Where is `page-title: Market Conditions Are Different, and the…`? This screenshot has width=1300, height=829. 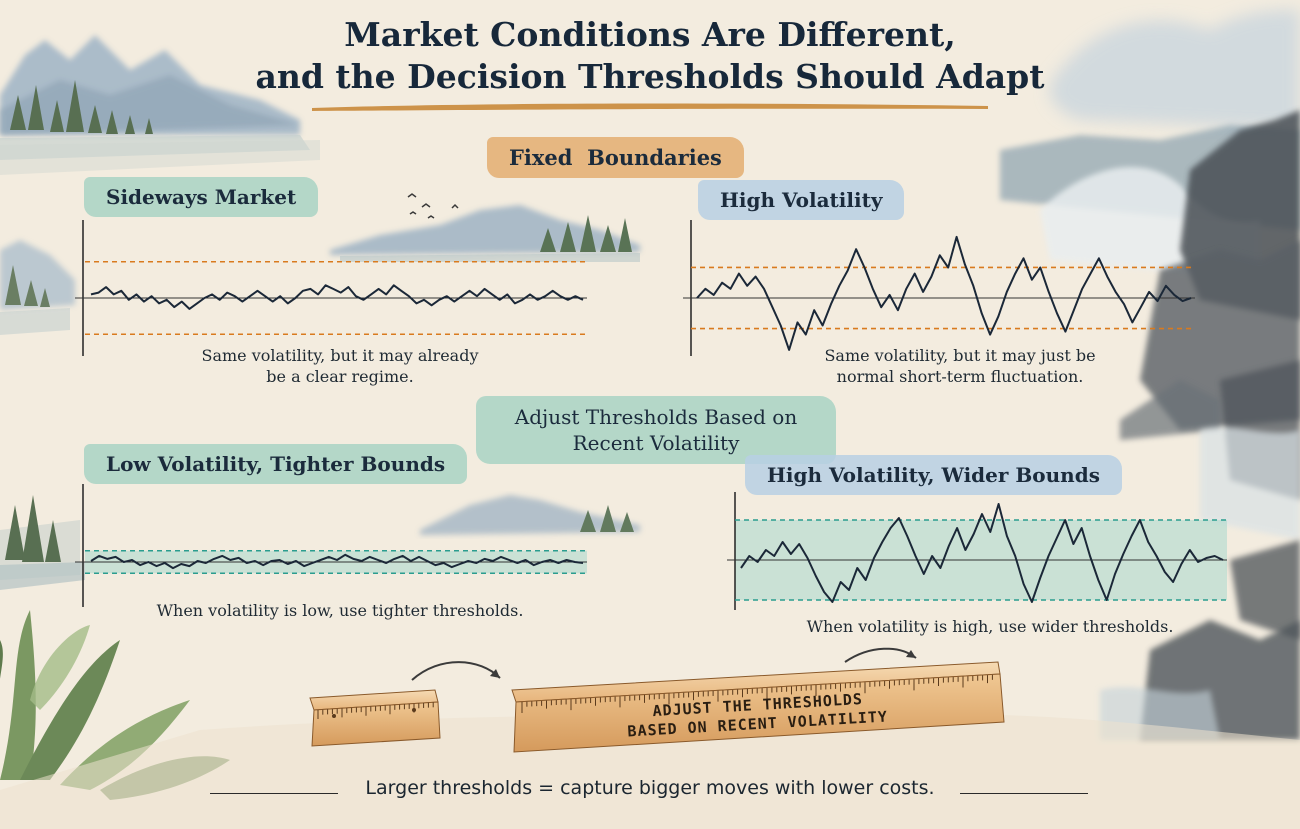
page-title: Market Conditions Are Different, and the… is located at coordinates (650, 56).